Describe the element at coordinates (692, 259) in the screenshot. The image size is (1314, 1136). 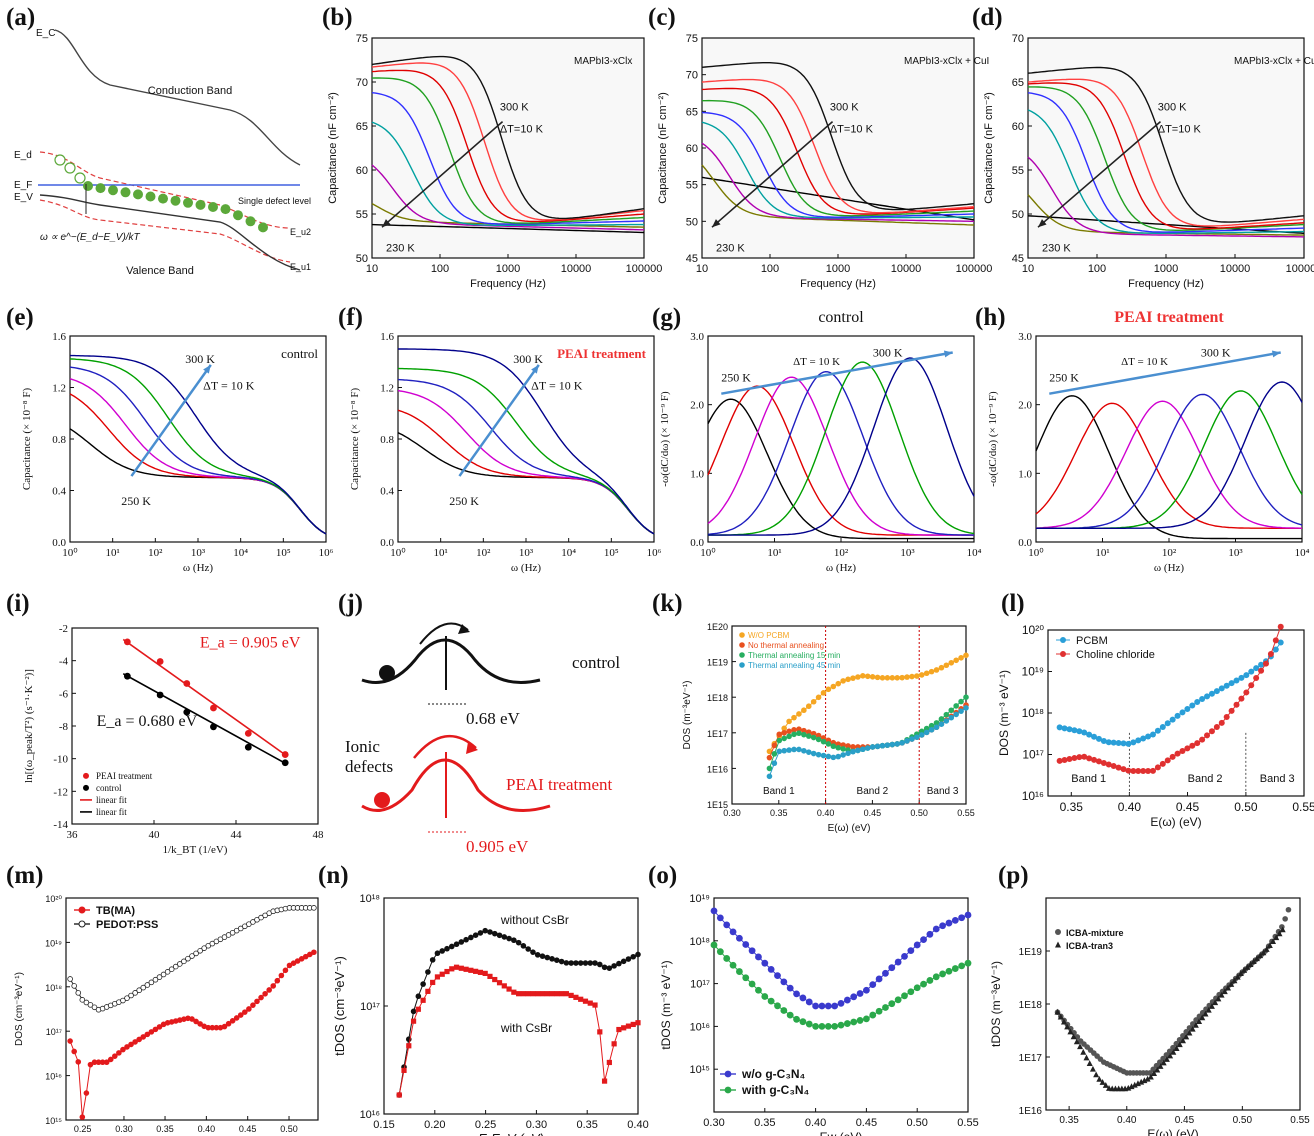
I see `y-tick-label: 45` at that location.